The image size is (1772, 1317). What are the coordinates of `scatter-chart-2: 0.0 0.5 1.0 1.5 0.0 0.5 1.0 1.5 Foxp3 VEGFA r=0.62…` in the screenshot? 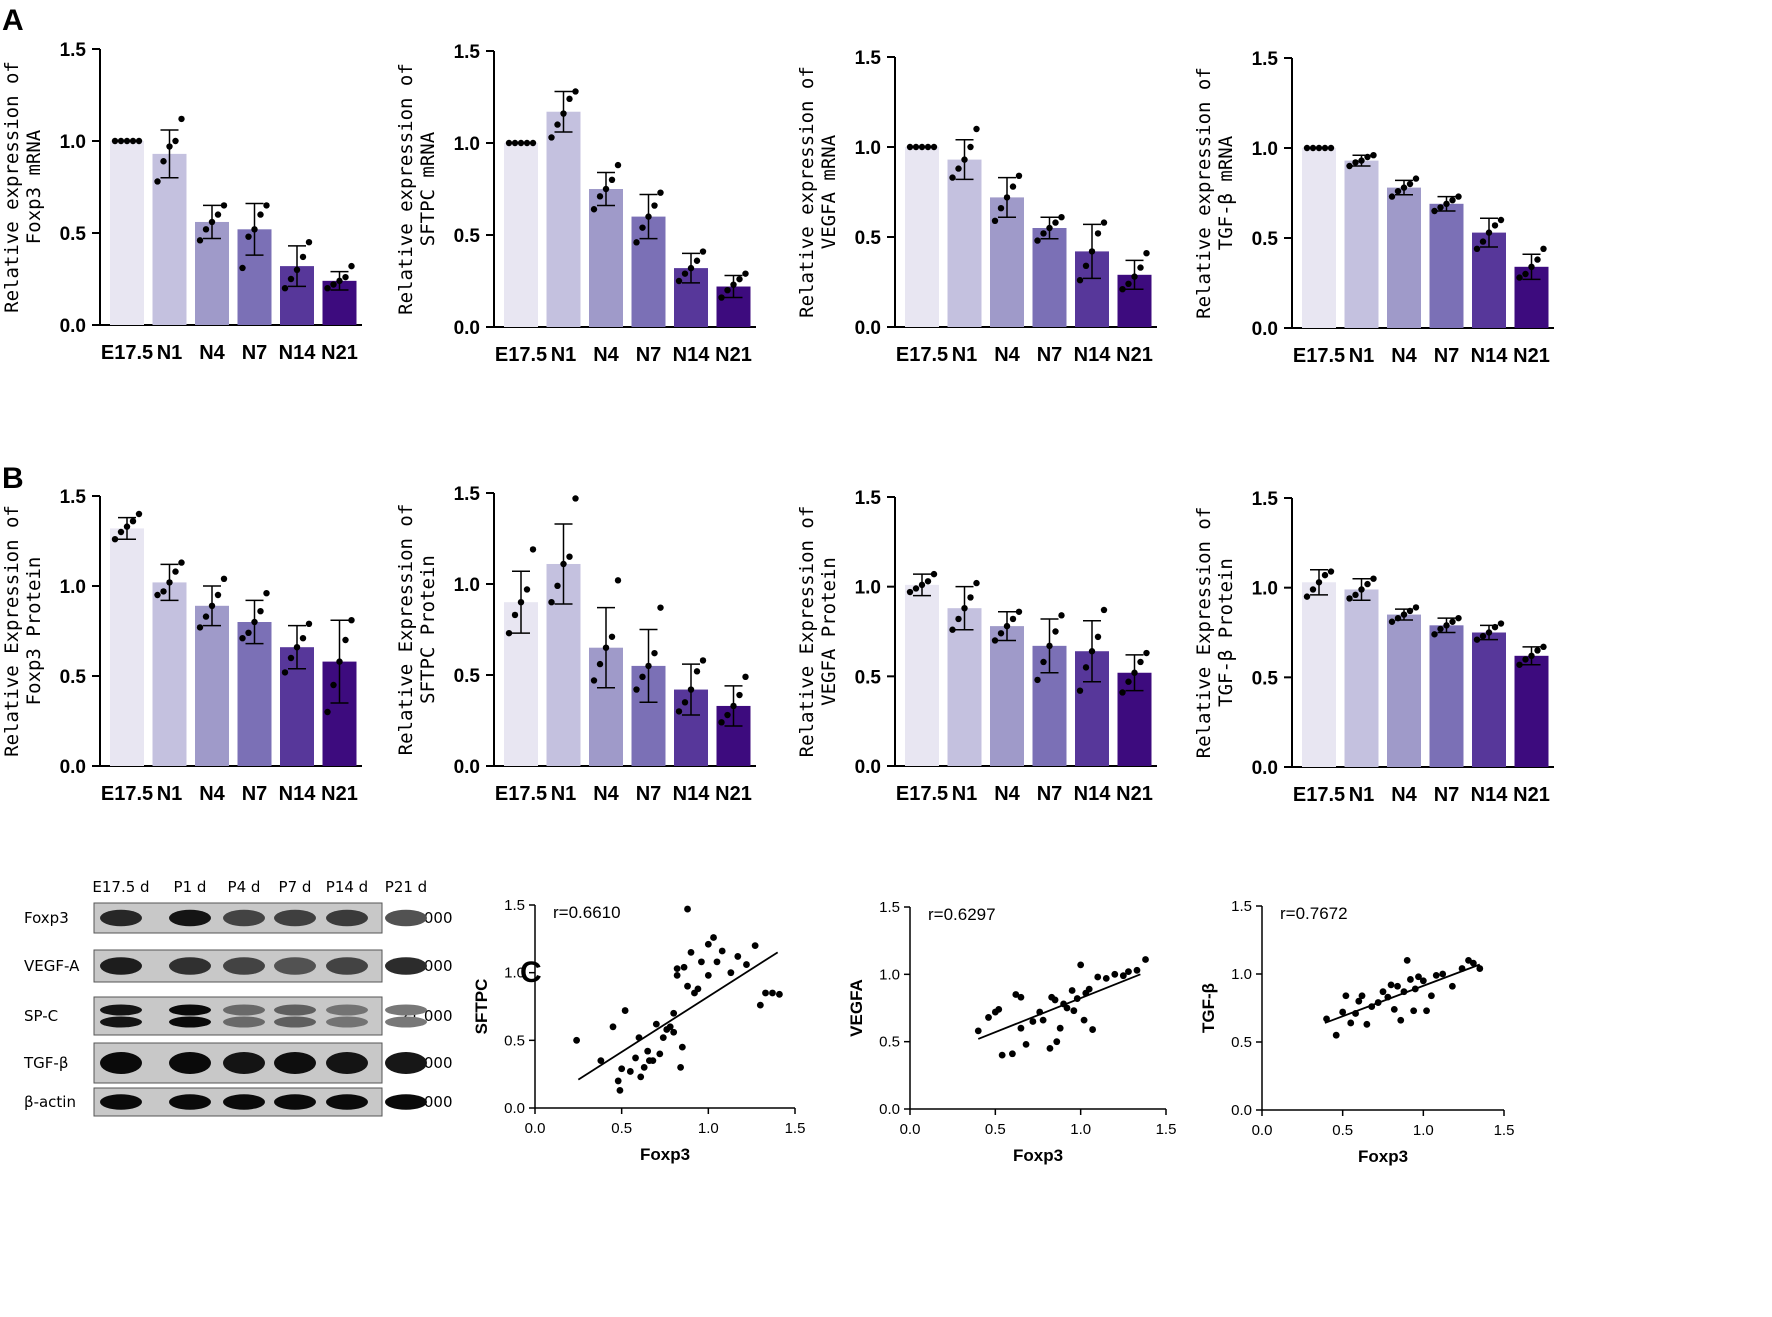 It's located at (1011, 1032).